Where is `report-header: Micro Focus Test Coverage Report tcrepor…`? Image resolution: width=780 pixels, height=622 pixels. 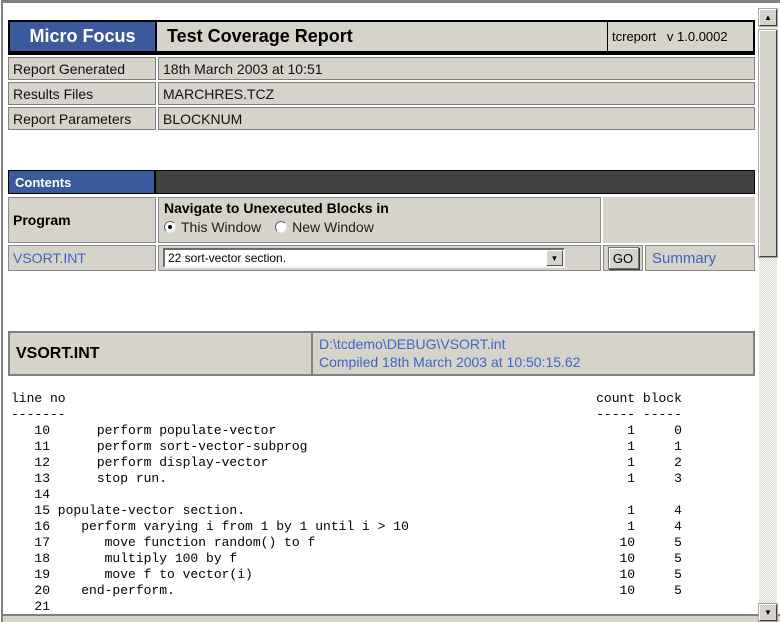
report-header: Micro Focus Test Coverage Report tcrepor… is located at coordinates (381, 37).